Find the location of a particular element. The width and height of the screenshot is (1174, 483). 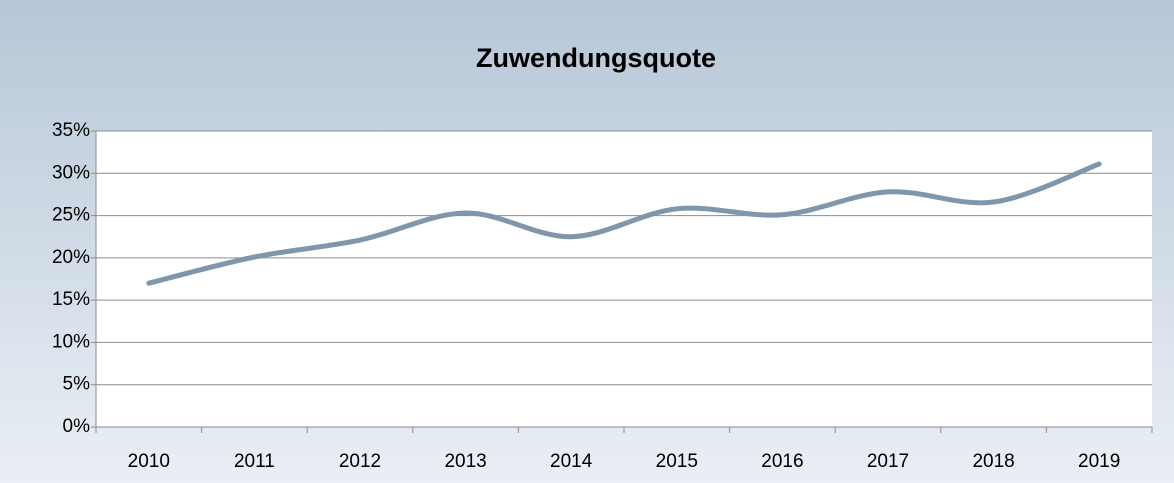

x-tick-label: 2013 is located at coordinates (465, 461).